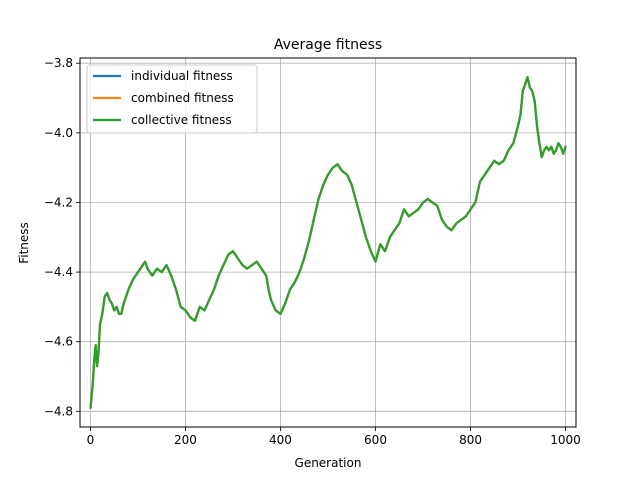  Describe the element at coordinates (24, 243) in the screenshot. I see `y-axis-label: Fitness` at that location.